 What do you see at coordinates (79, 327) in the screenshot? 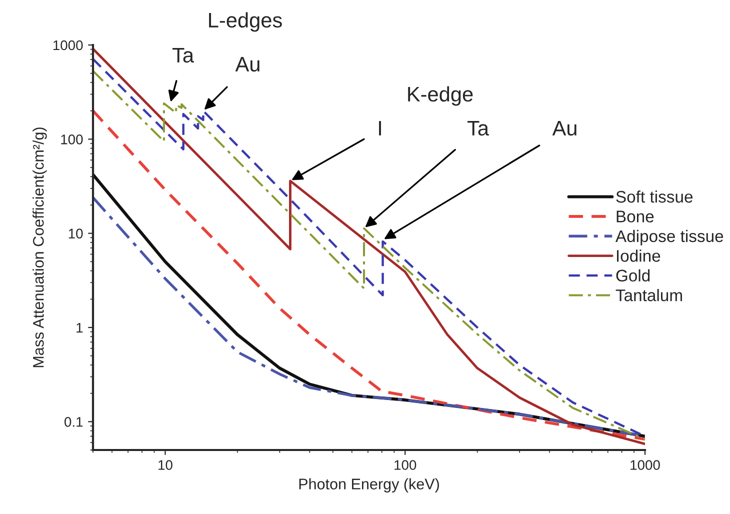
I see `y-tick-label: 1` at bounding box center [79, 327].